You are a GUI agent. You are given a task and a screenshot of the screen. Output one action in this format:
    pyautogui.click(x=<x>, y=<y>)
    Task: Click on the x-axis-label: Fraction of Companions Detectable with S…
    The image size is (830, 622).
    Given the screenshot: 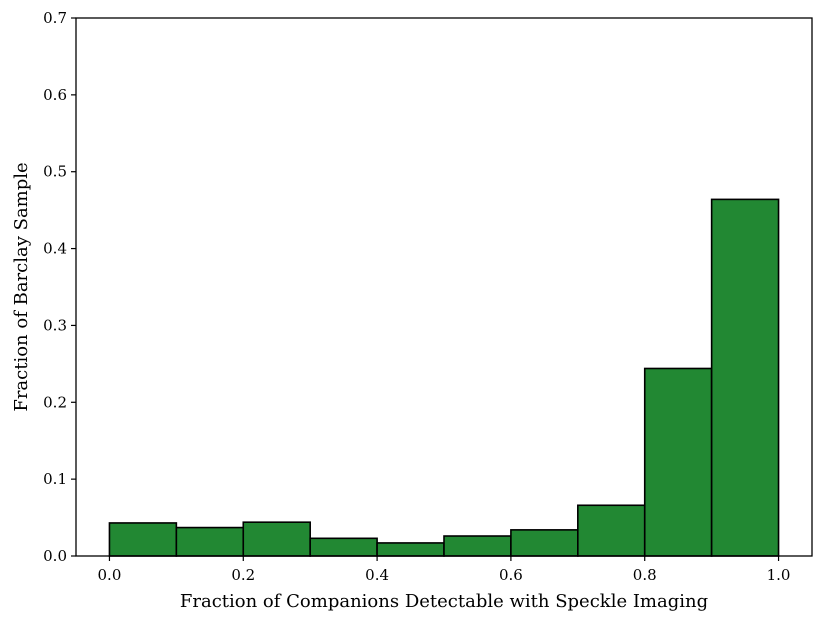 What is the action you would take?
    pyautogui.click(x=444, y=601)
    